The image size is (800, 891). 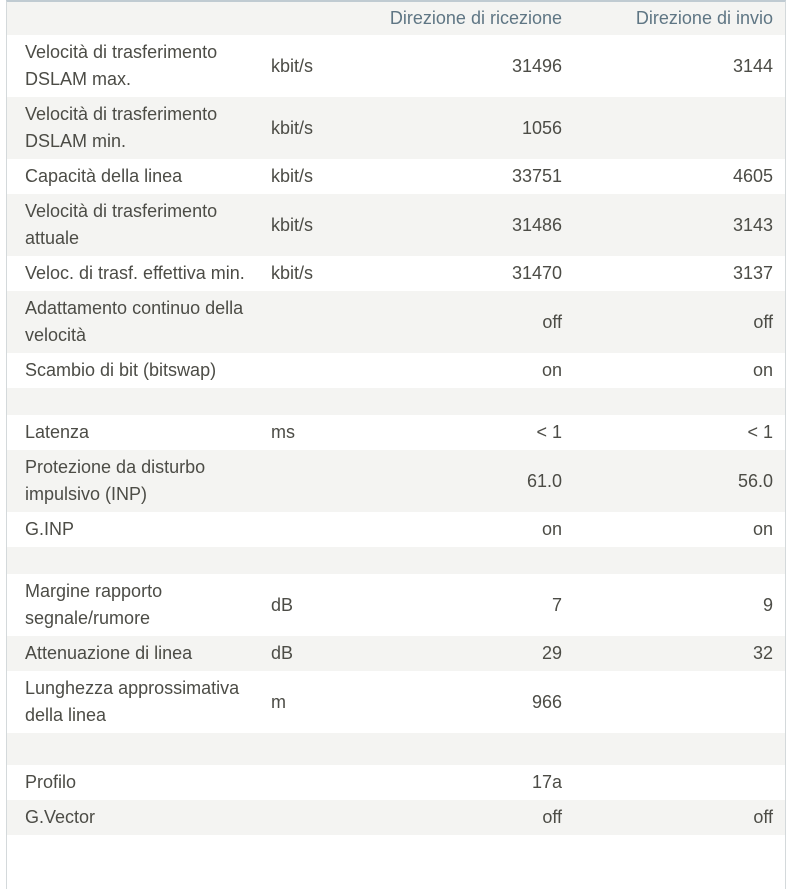 I want to click on row-label: Velocità di trasferimento DSLAM max., so click(x=121, y=65).